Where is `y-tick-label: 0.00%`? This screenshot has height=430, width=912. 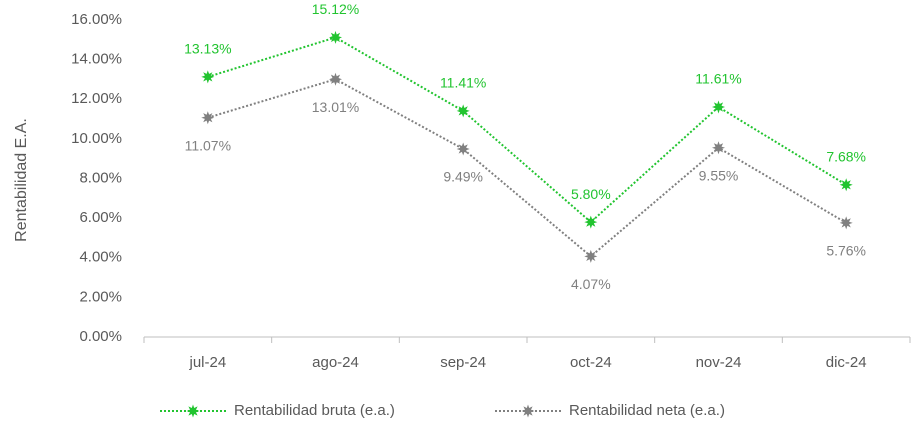 y-tick-label: 0.00% is located at coordinates (100, 336).